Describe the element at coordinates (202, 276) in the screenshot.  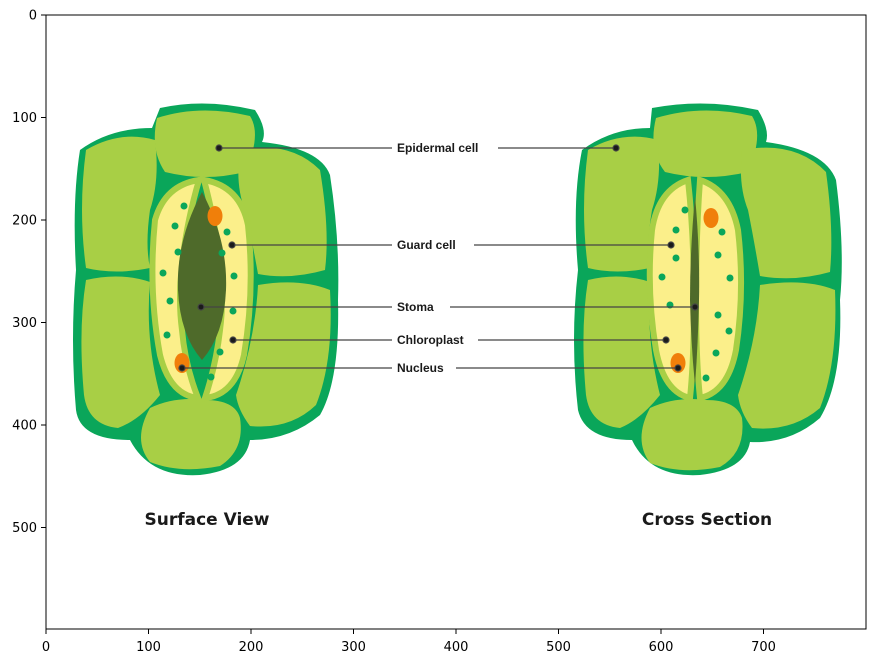
I see `surface-stoma-pore` at that location.